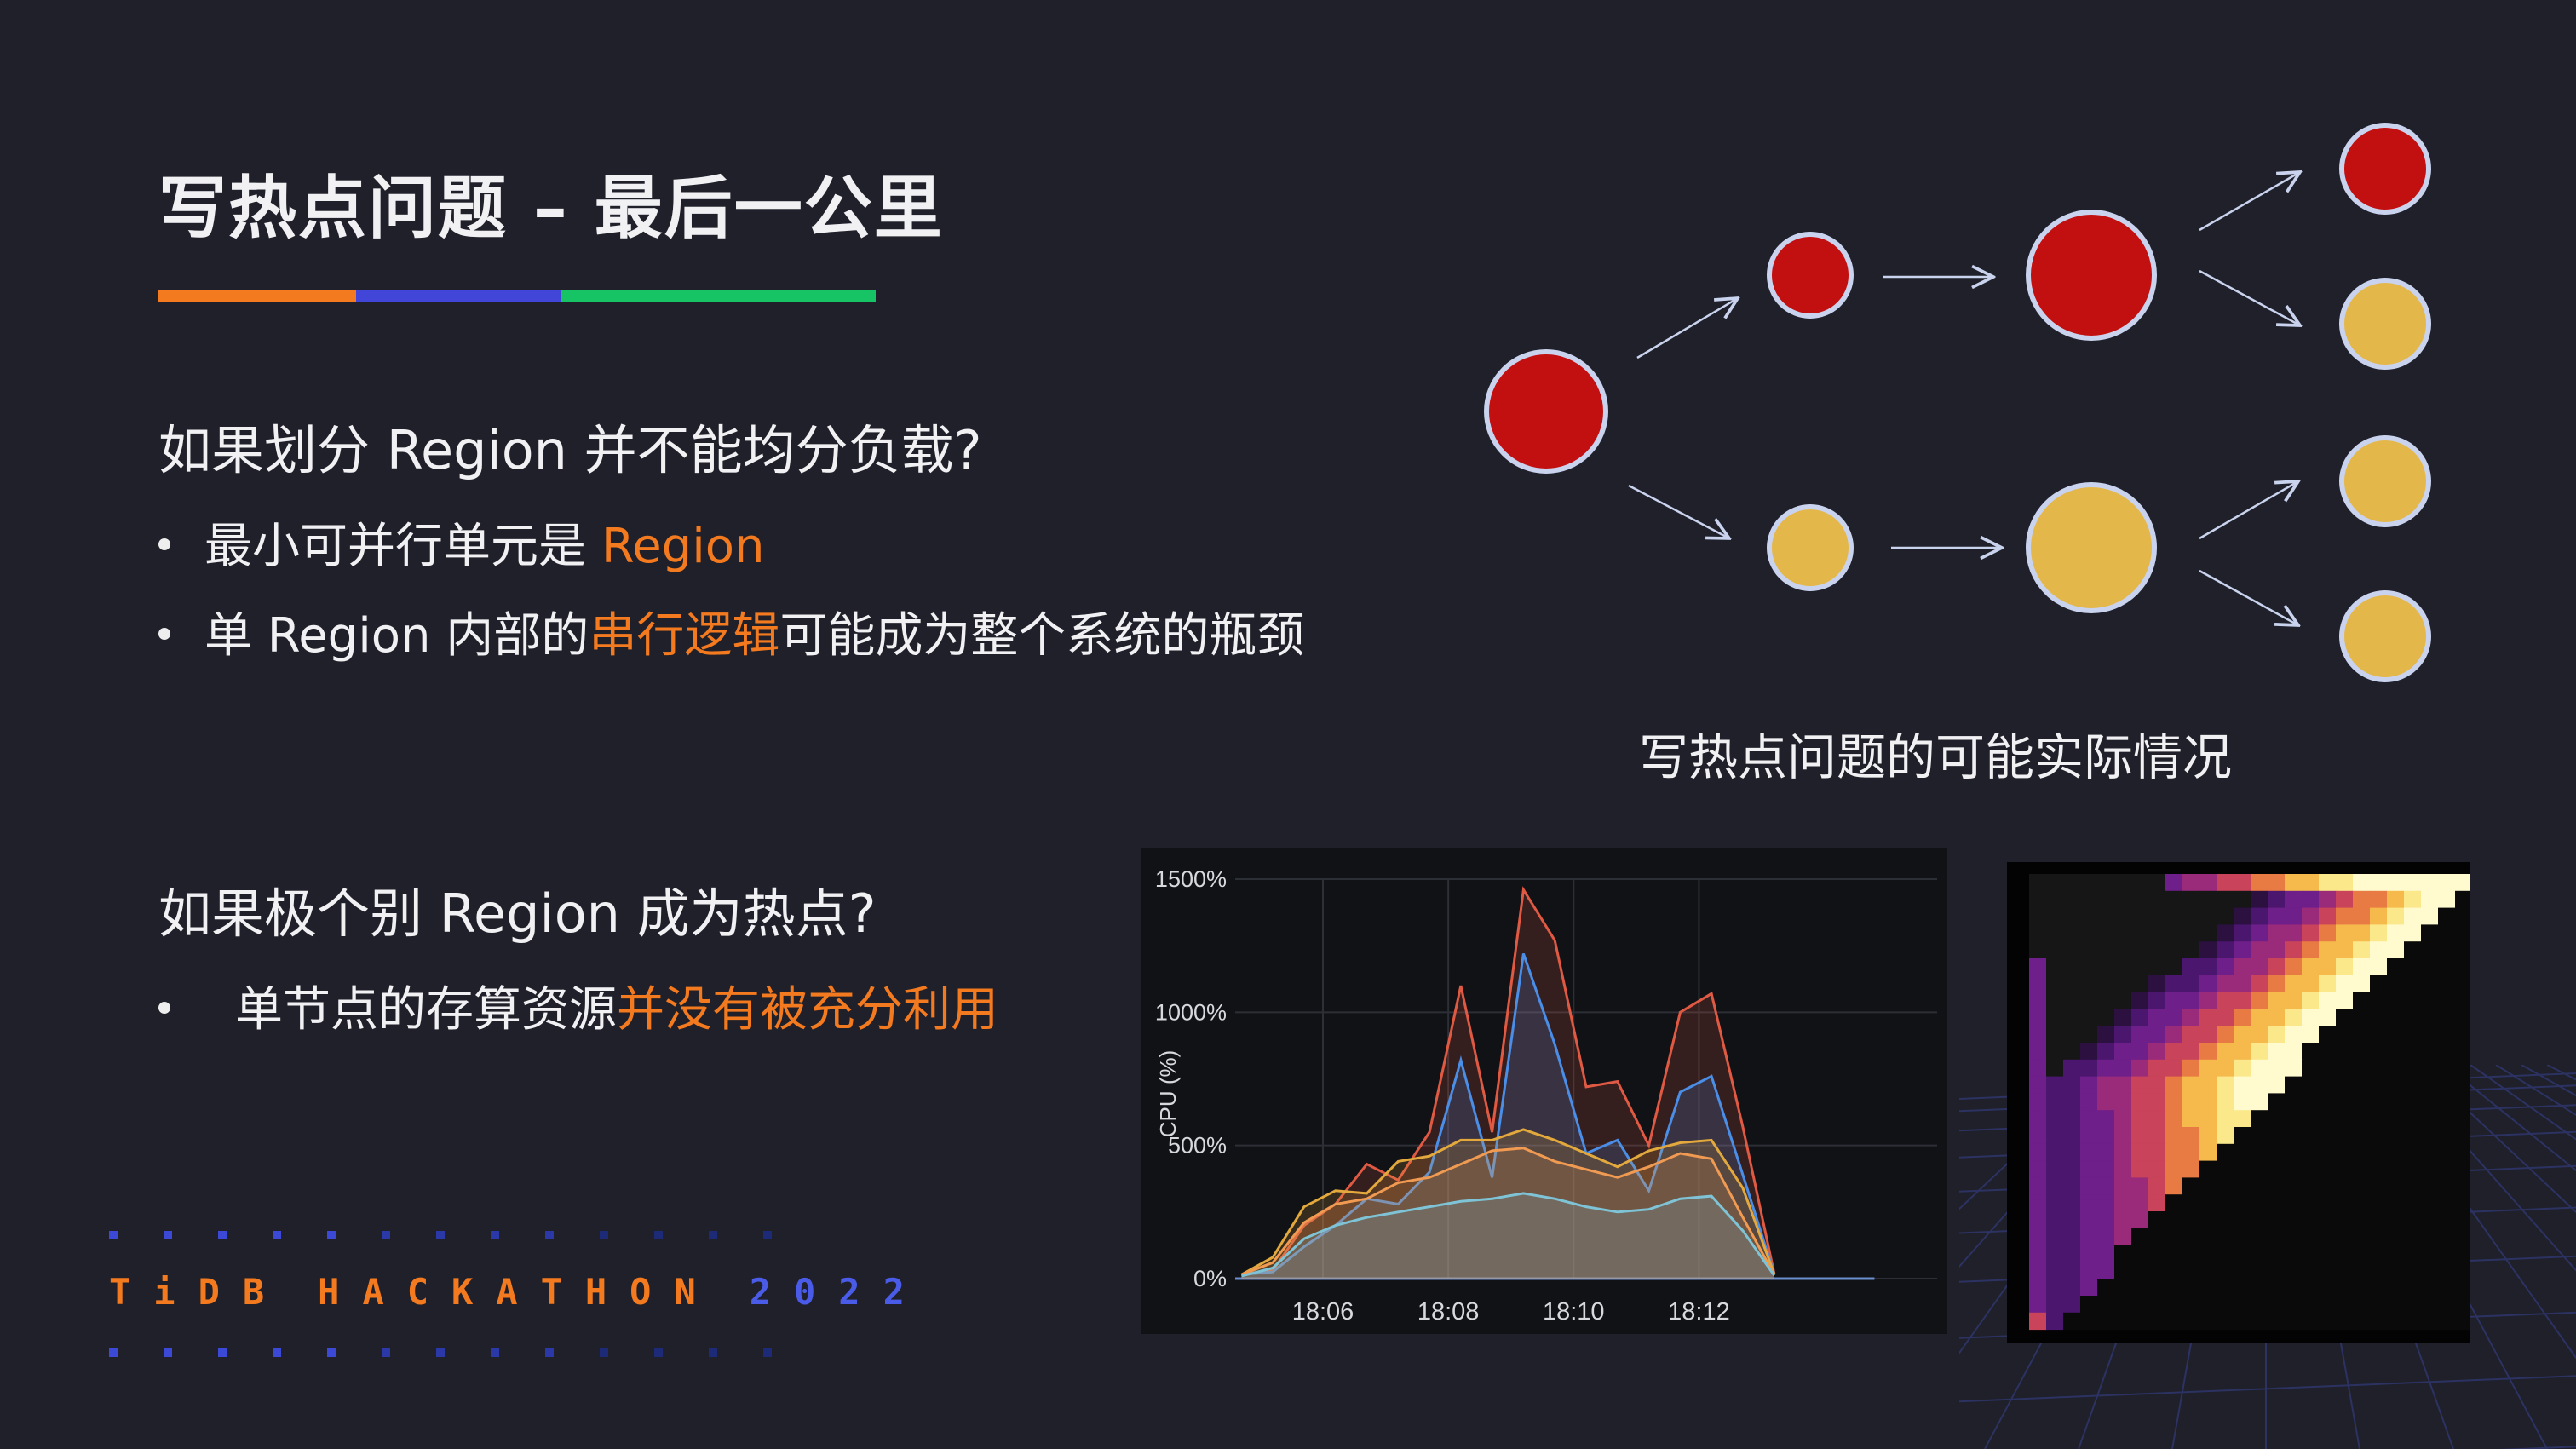 This screenshot has height=1449, width=2576. Describe the element at coordinates (684, 636) in the screenshot. I see `bullet-highlight: 串行逻辑` at that location.